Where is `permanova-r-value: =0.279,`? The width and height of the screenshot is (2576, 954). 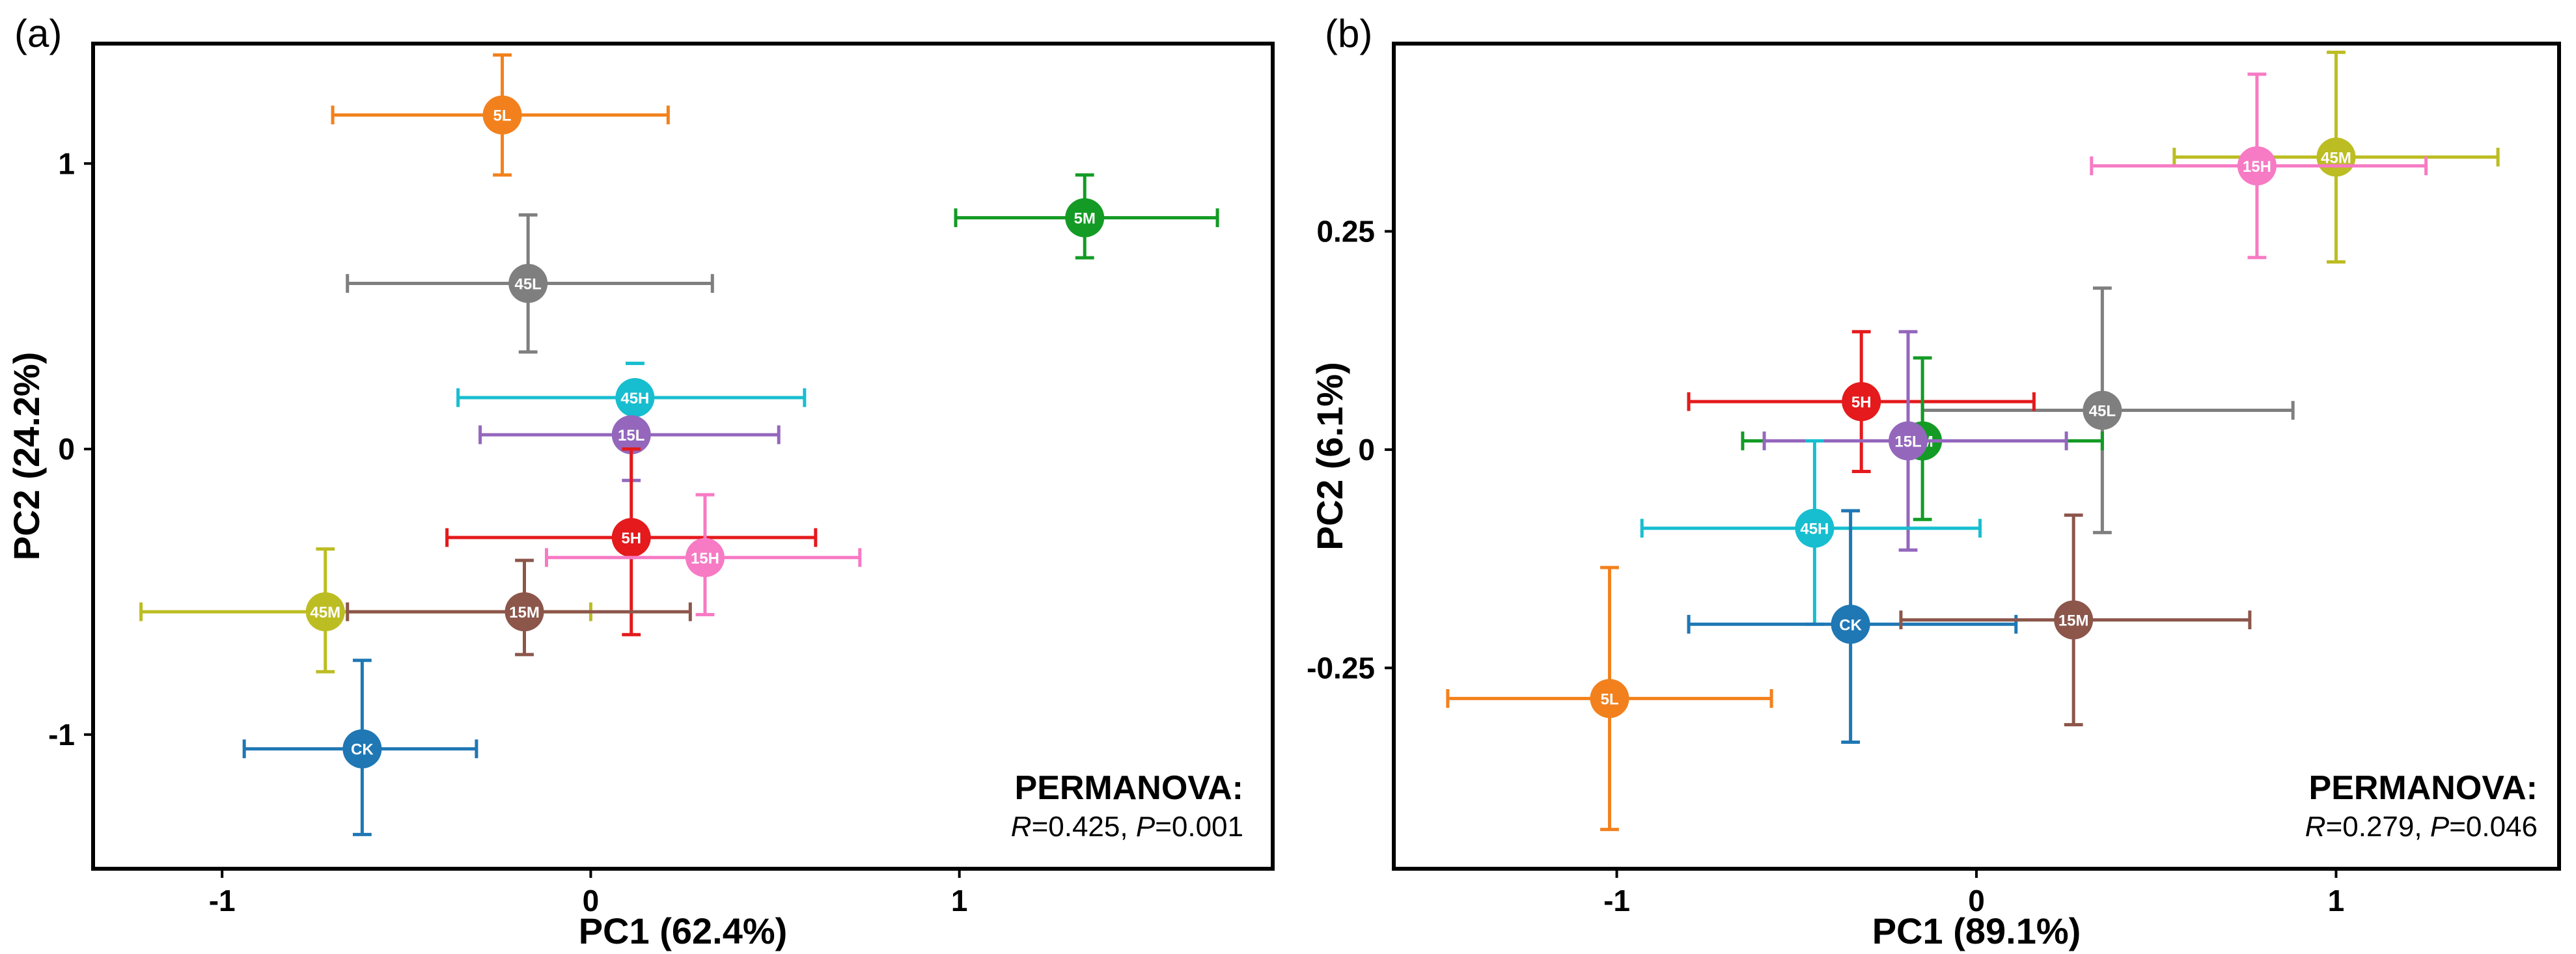 permanova-r-value: =0.279, is located at coordinates (2378, 827).